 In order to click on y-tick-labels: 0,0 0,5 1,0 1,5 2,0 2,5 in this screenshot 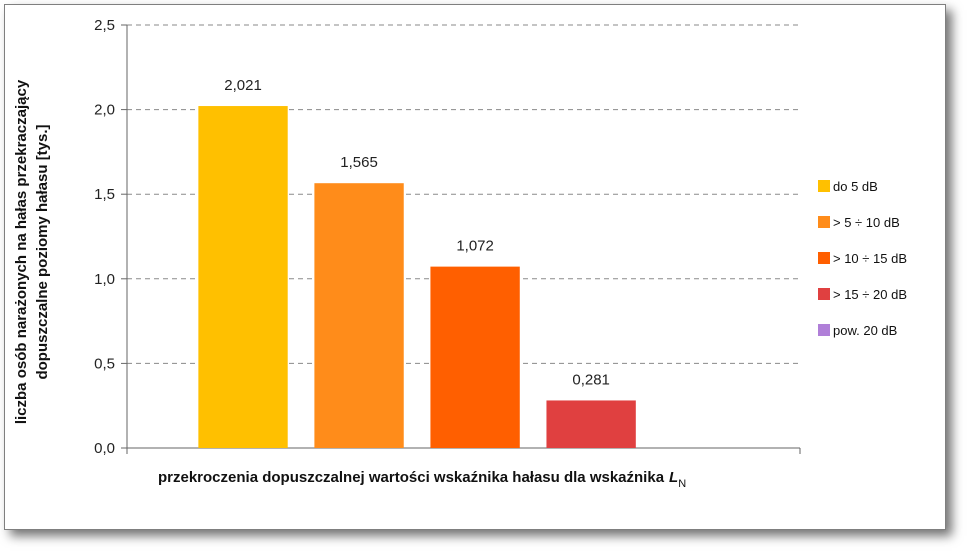, I will do `click(104, 237)`.